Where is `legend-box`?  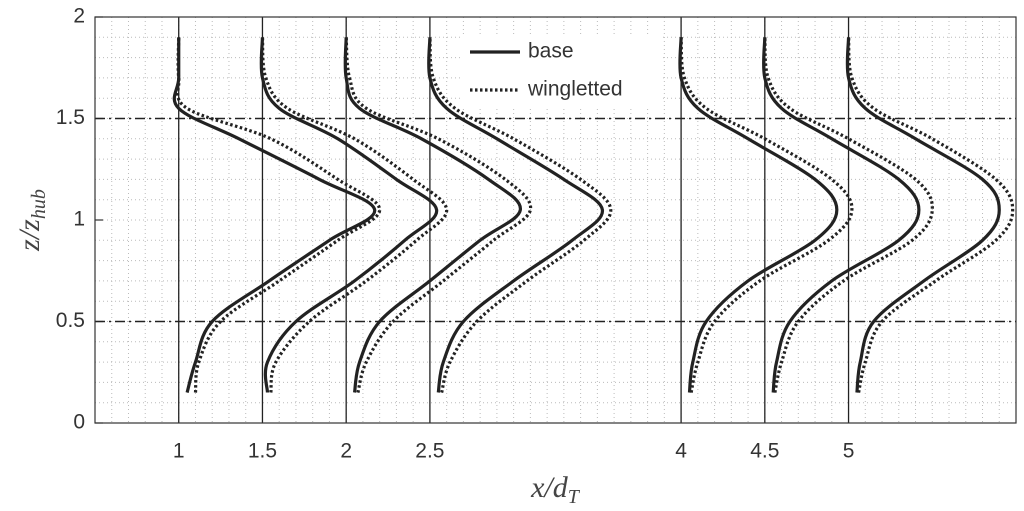
legend-box is located at coordinates (562, 72).